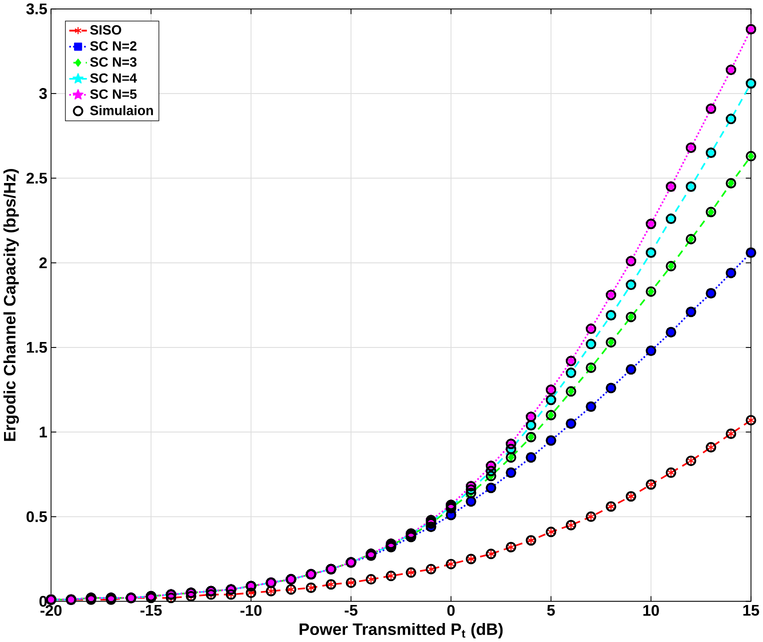 The width and height of the screenshot is (763, 642). I want to click on legend-label: SISO, so click(106, 30).